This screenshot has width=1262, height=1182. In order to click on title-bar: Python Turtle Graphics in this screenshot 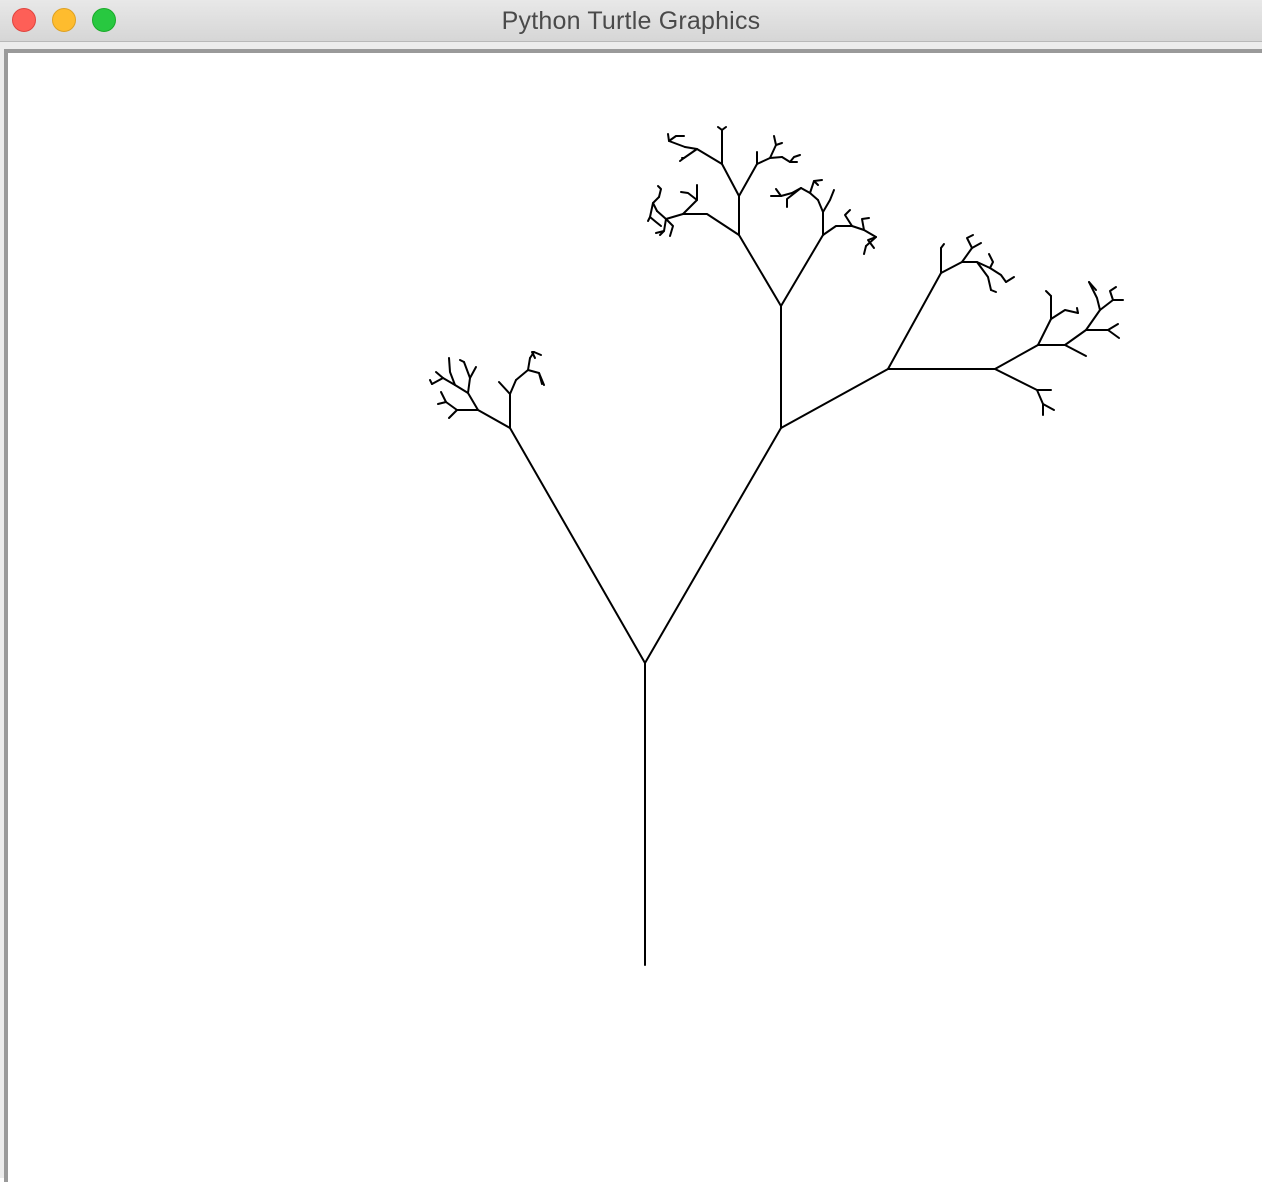, I will do `click(631, 21)`.